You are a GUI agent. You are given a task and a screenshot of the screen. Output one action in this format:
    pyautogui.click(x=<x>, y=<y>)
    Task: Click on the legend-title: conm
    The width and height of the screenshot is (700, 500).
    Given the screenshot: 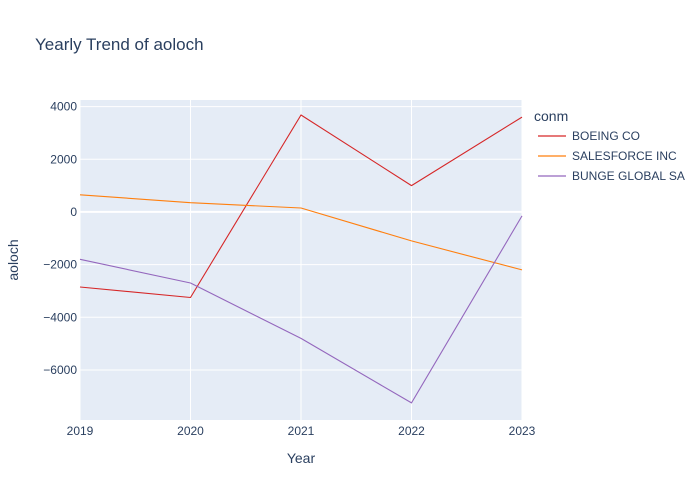 What is the action you would take?
    pyautogui.click(x=551, y=116)
    